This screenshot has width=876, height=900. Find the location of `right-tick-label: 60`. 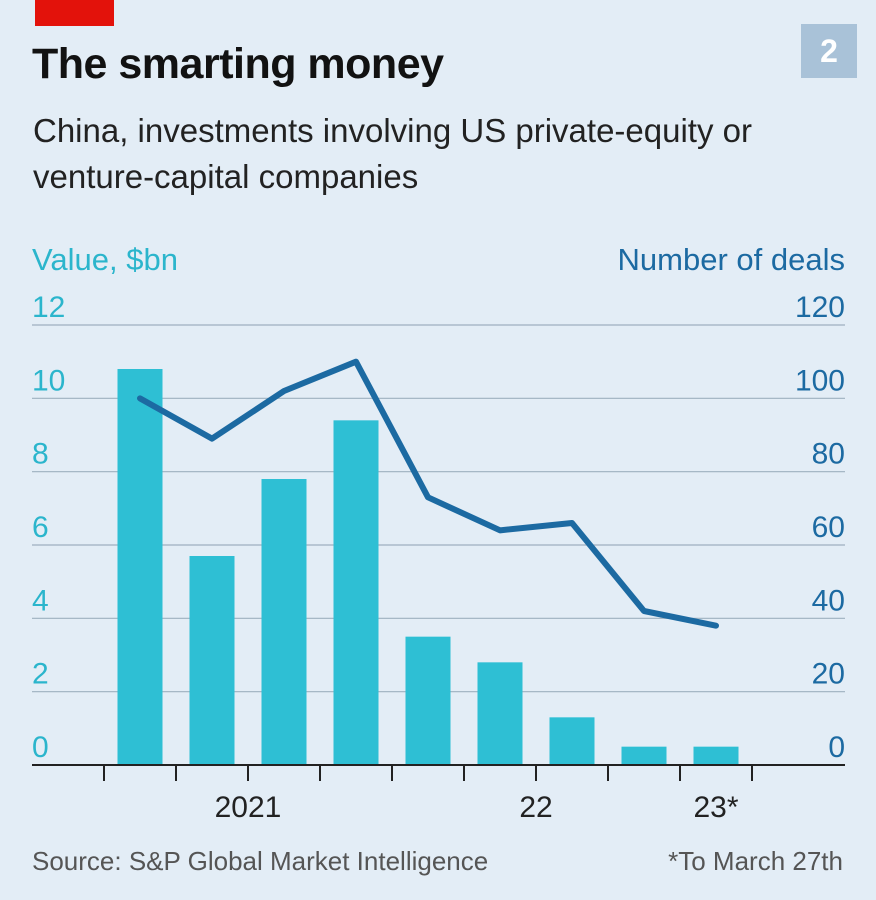

right-tick-label: 60 is located at coordinates (828, 527).